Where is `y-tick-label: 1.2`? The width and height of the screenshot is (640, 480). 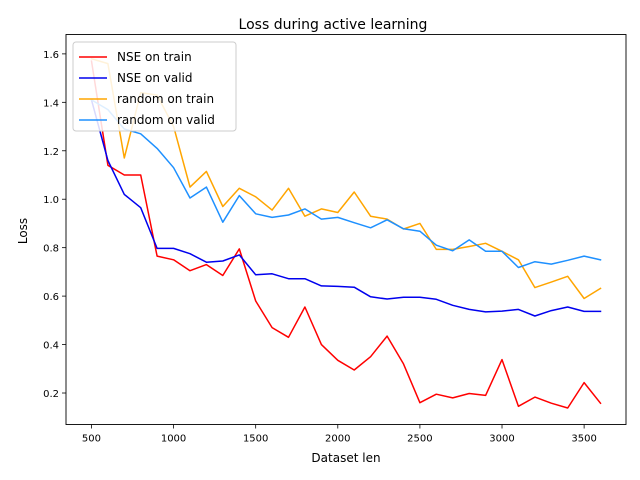
y-tick-label: 1.2 is located at coordinates (51, 152).